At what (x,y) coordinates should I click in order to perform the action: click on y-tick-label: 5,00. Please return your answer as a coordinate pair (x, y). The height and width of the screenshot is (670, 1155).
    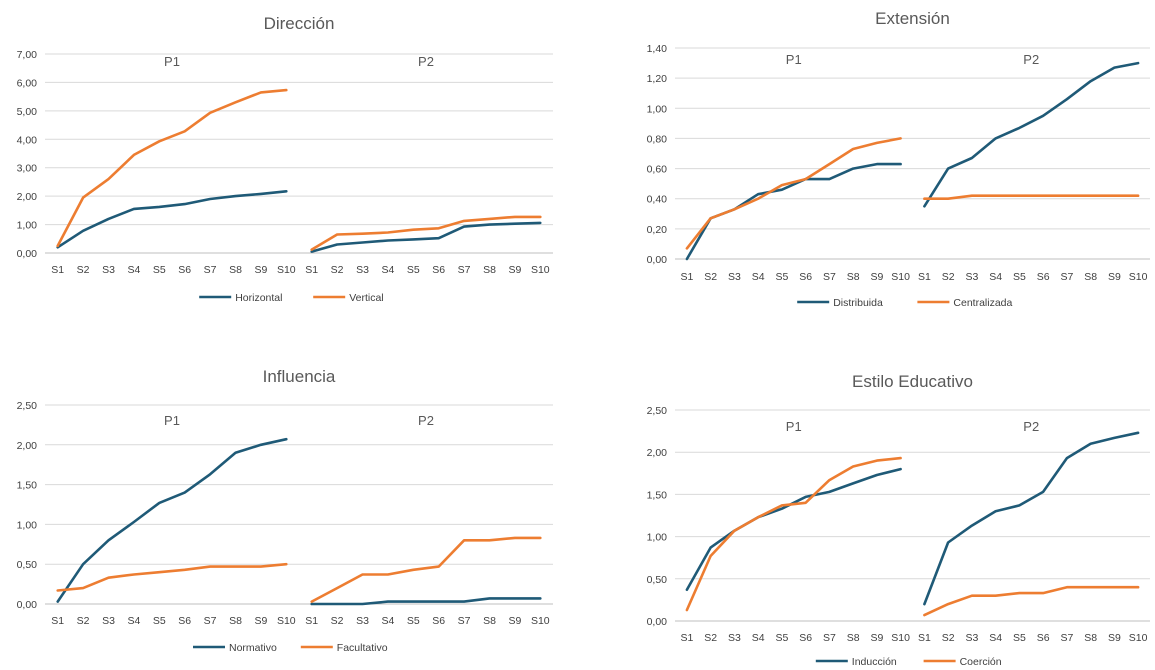
    Looking at the image, I should click on (27, 112).